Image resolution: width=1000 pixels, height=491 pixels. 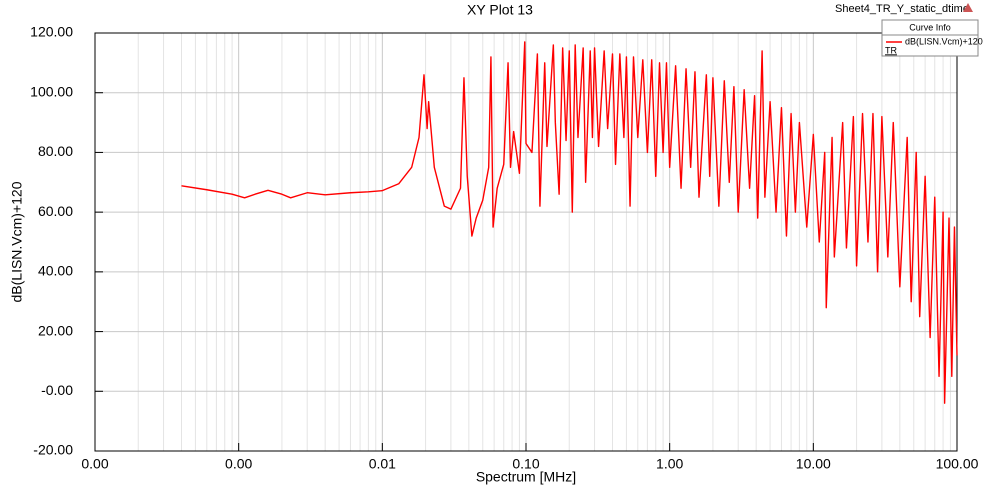 What do you see at coordinates (55, 330) in the screenshot?
I see `y-tick-label: 20.00` at bounding box center [55, 330].